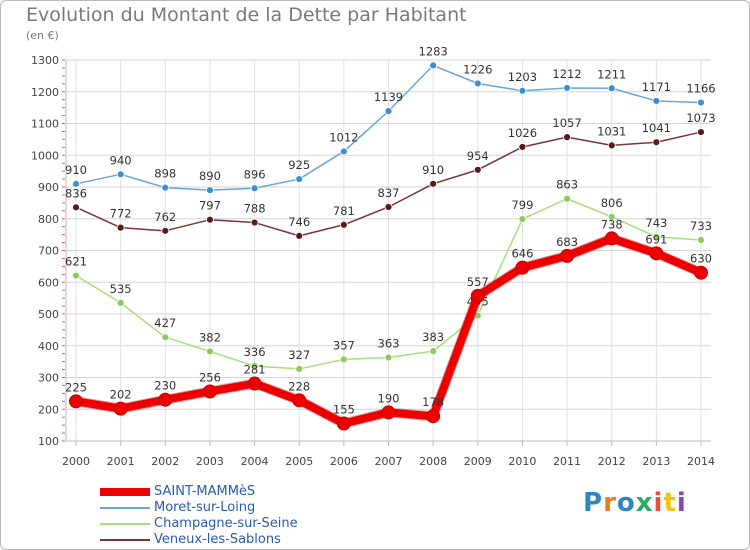  I want to click on x-tick-label: 2003, so click(210, 461).